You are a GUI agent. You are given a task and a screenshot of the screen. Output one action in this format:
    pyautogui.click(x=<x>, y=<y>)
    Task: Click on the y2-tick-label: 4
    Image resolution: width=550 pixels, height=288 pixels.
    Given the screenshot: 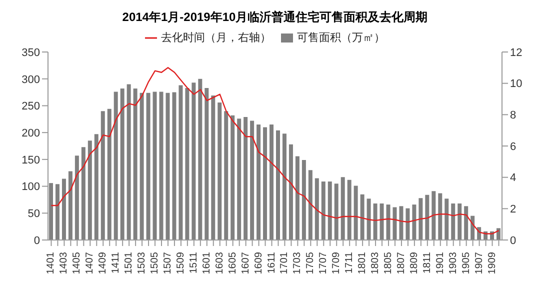 What is the action you would take?
    pyautogui.click(x=513, y=178)
    